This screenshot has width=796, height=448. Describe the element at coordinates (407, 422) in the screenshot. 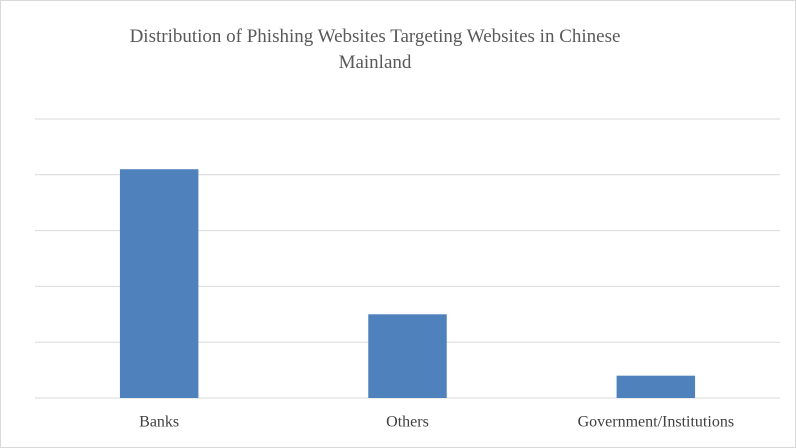

I see `x-tick-label: Others` at that location.